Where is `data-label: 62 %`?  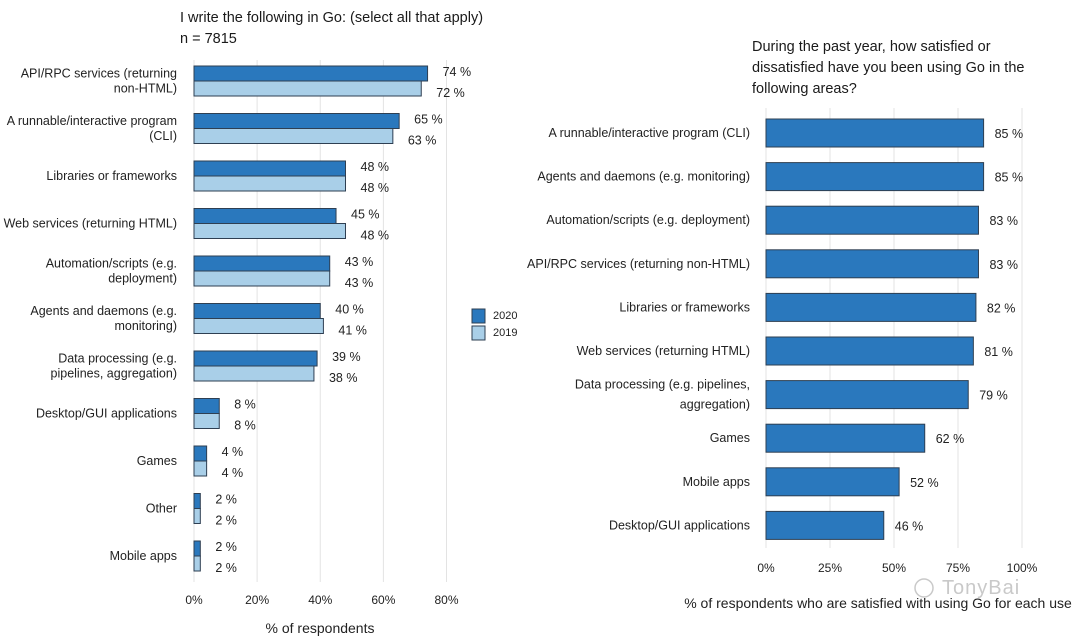
data-label: 62 % is located at coordinates (950, 439).